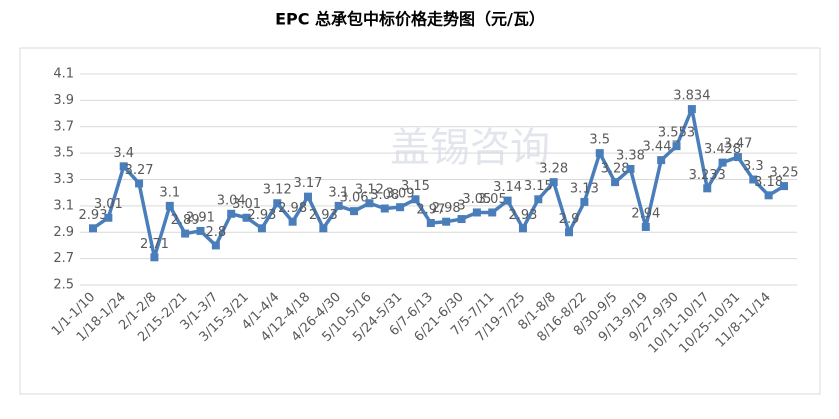 This screenshot has width=839, height=419. Describe the element at coordinates (691, 96) in the screenshot. I see `data-label: 3.834` at that location.